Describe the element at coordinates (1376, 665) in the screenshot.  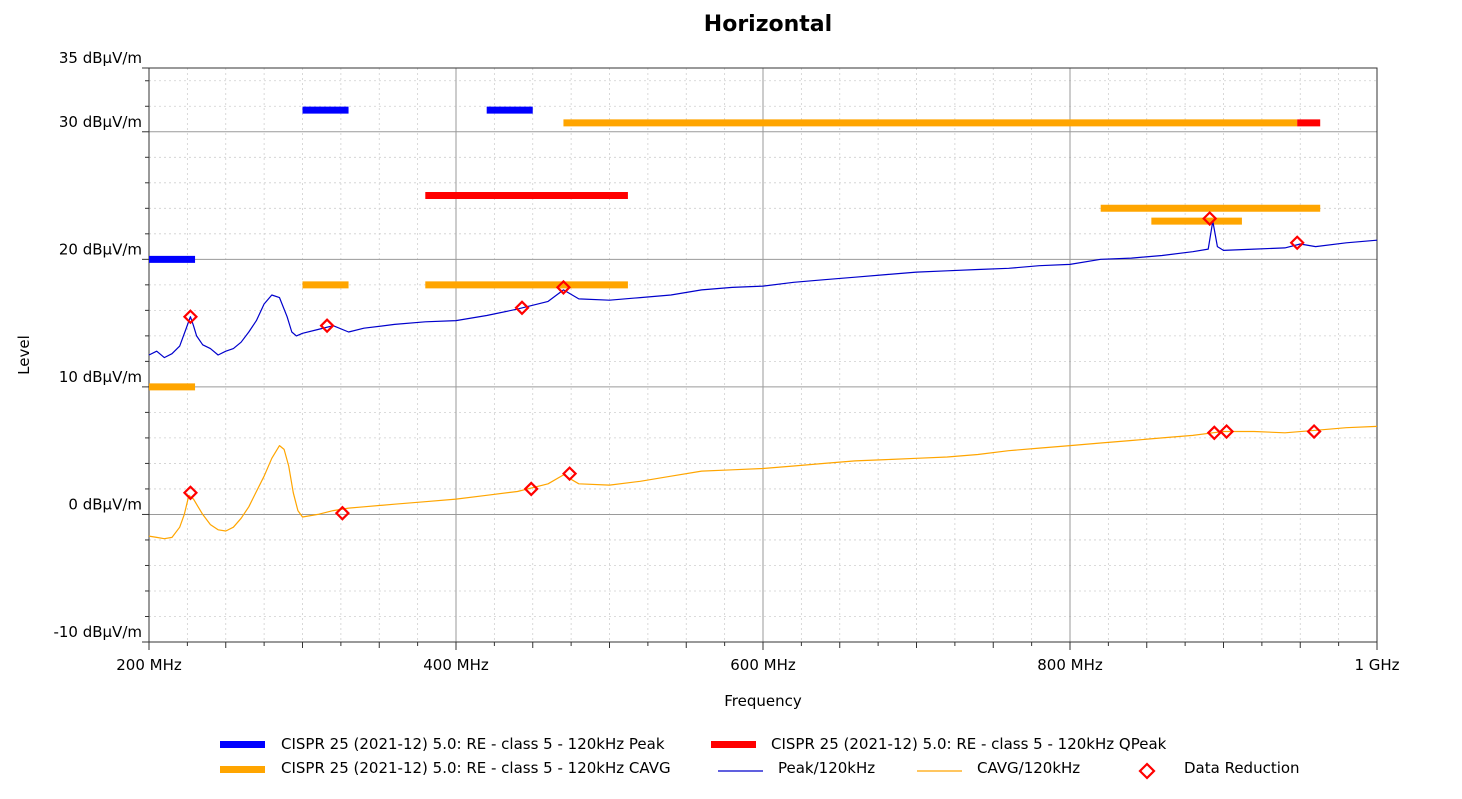
I see `x-tick-label: 1 GHz` at that location.